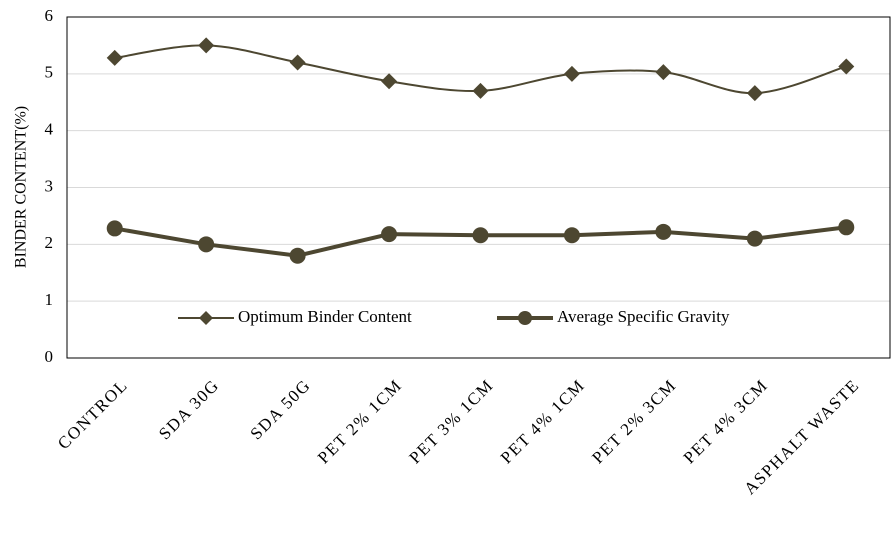  Describe the element at coordinates (49, 185) in the screenshot. I see `y-tick-label: 3` at that location.